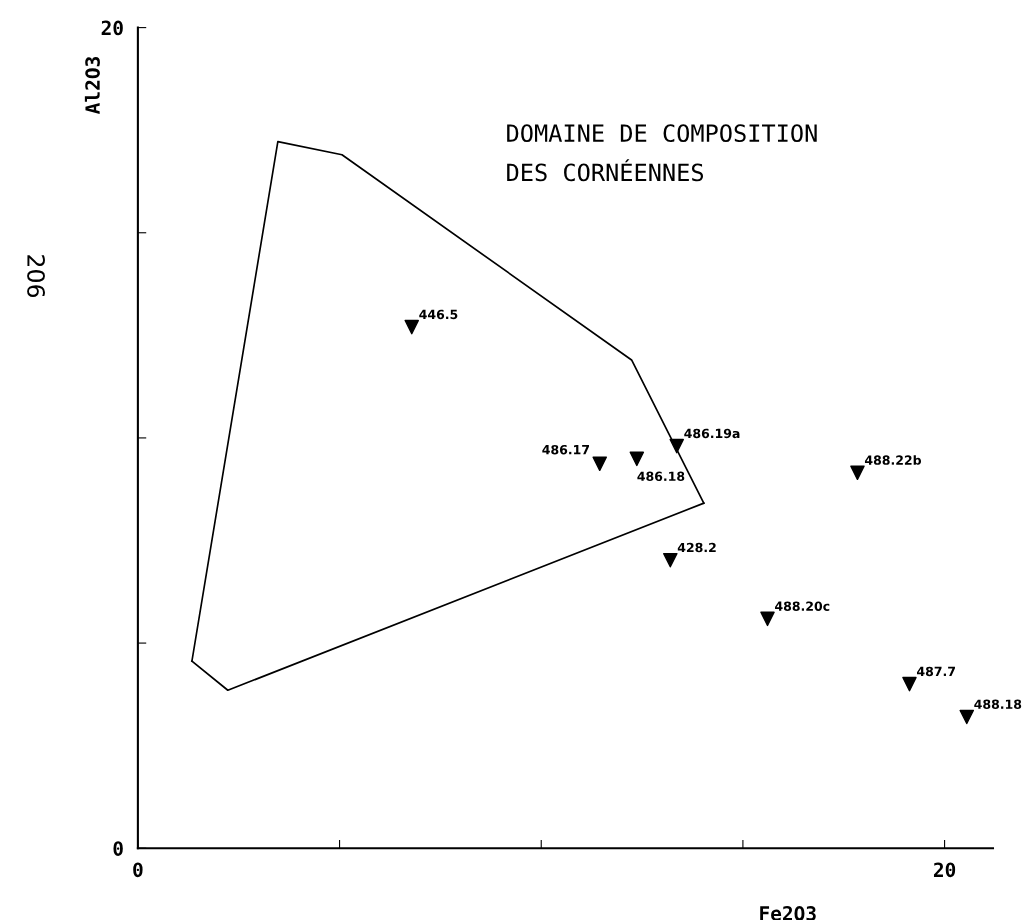  I want to click on annotation: 488.20c, so click(802, 606).